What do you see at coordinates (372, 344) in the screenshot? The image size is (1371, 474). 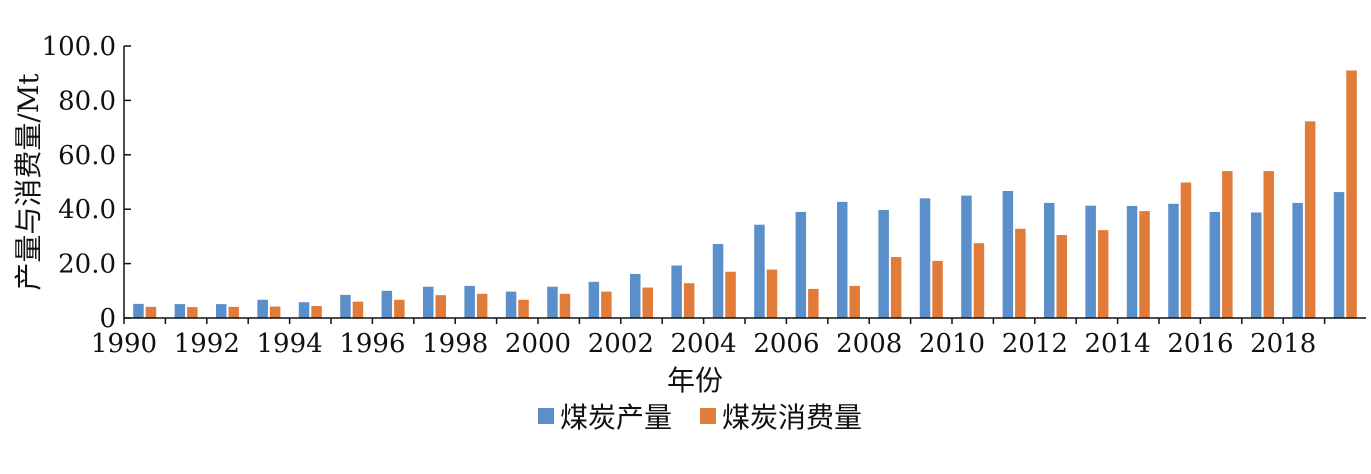 I see `x-tick-label: 1996` at bounding box center [372, 344].